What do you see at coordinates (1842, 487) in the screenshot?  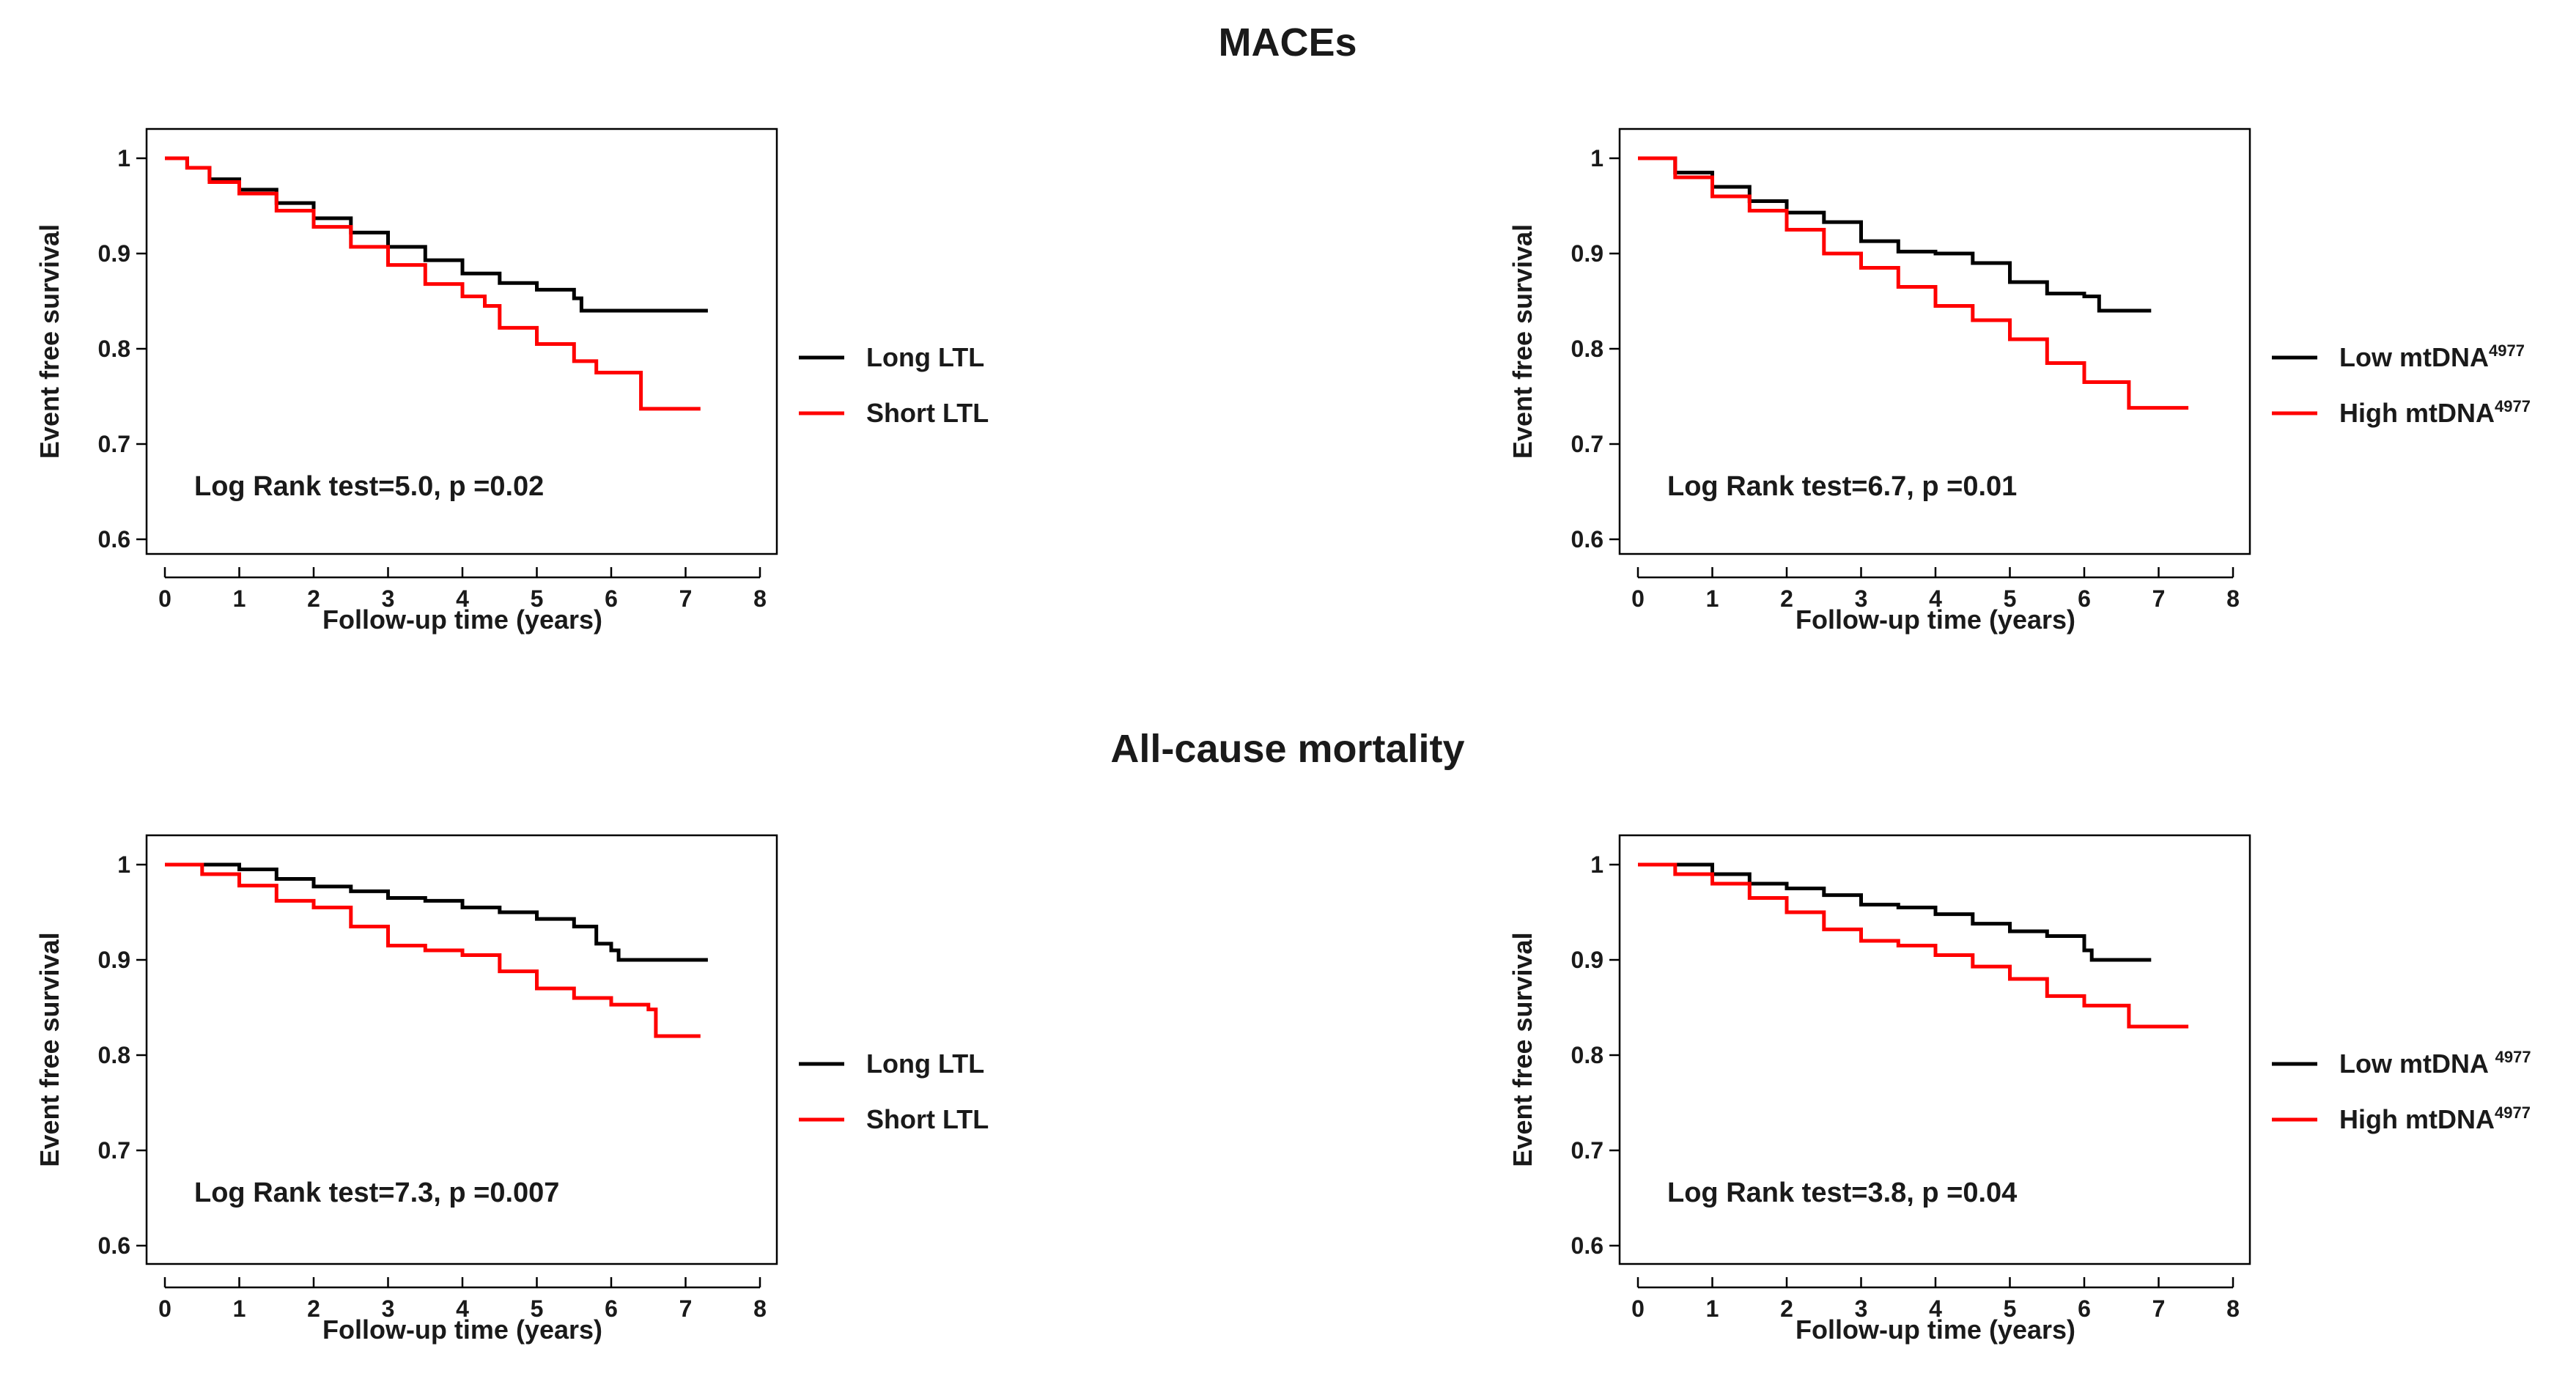 I see `log-rank-annotation: Log Rank test=6.7, p =0.01` at bounding box center [1842, 487].